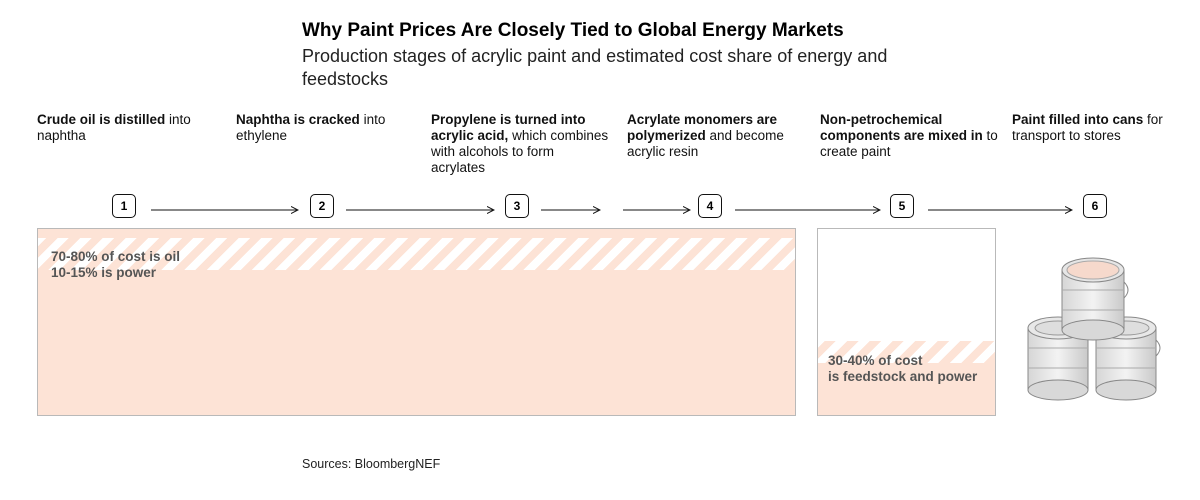  Describe the element at coordinates (116, 264) in the screenshot. I see `petrochemical-cost-note: 70-80% of cost is oil 10-15% is power` at that location.